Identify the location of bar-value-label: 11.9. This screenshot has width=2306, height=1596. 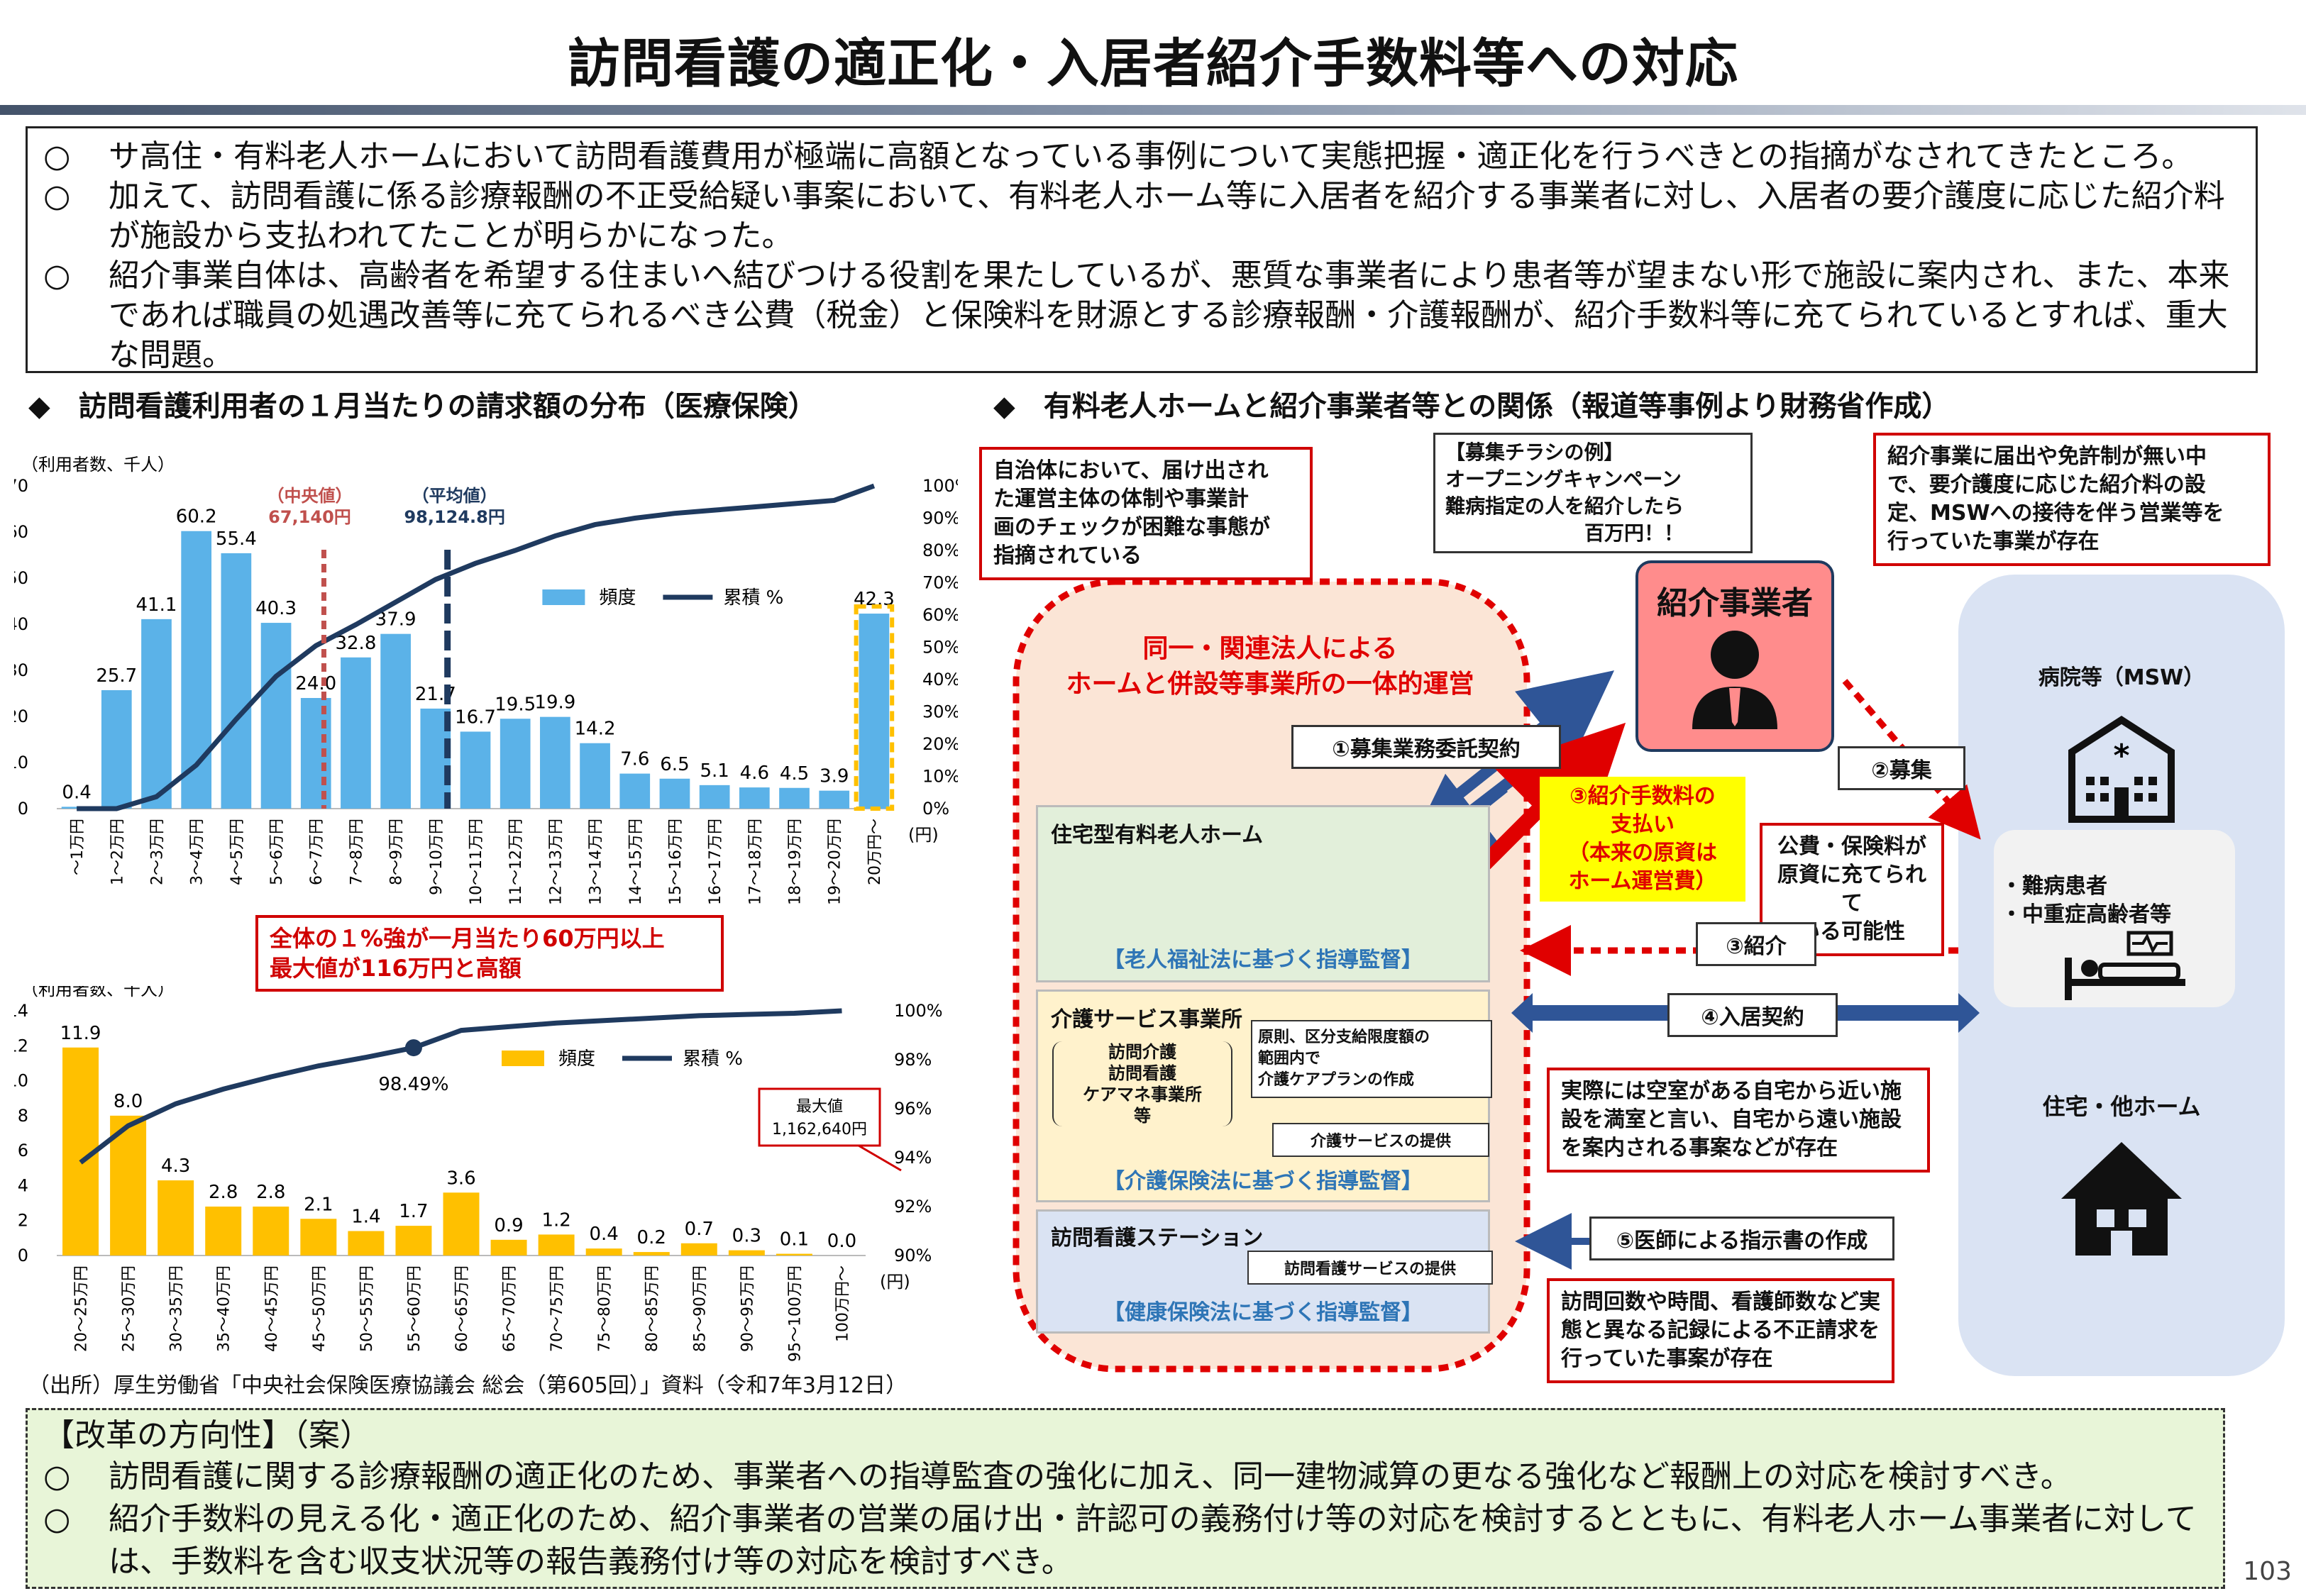
(80, 1033).